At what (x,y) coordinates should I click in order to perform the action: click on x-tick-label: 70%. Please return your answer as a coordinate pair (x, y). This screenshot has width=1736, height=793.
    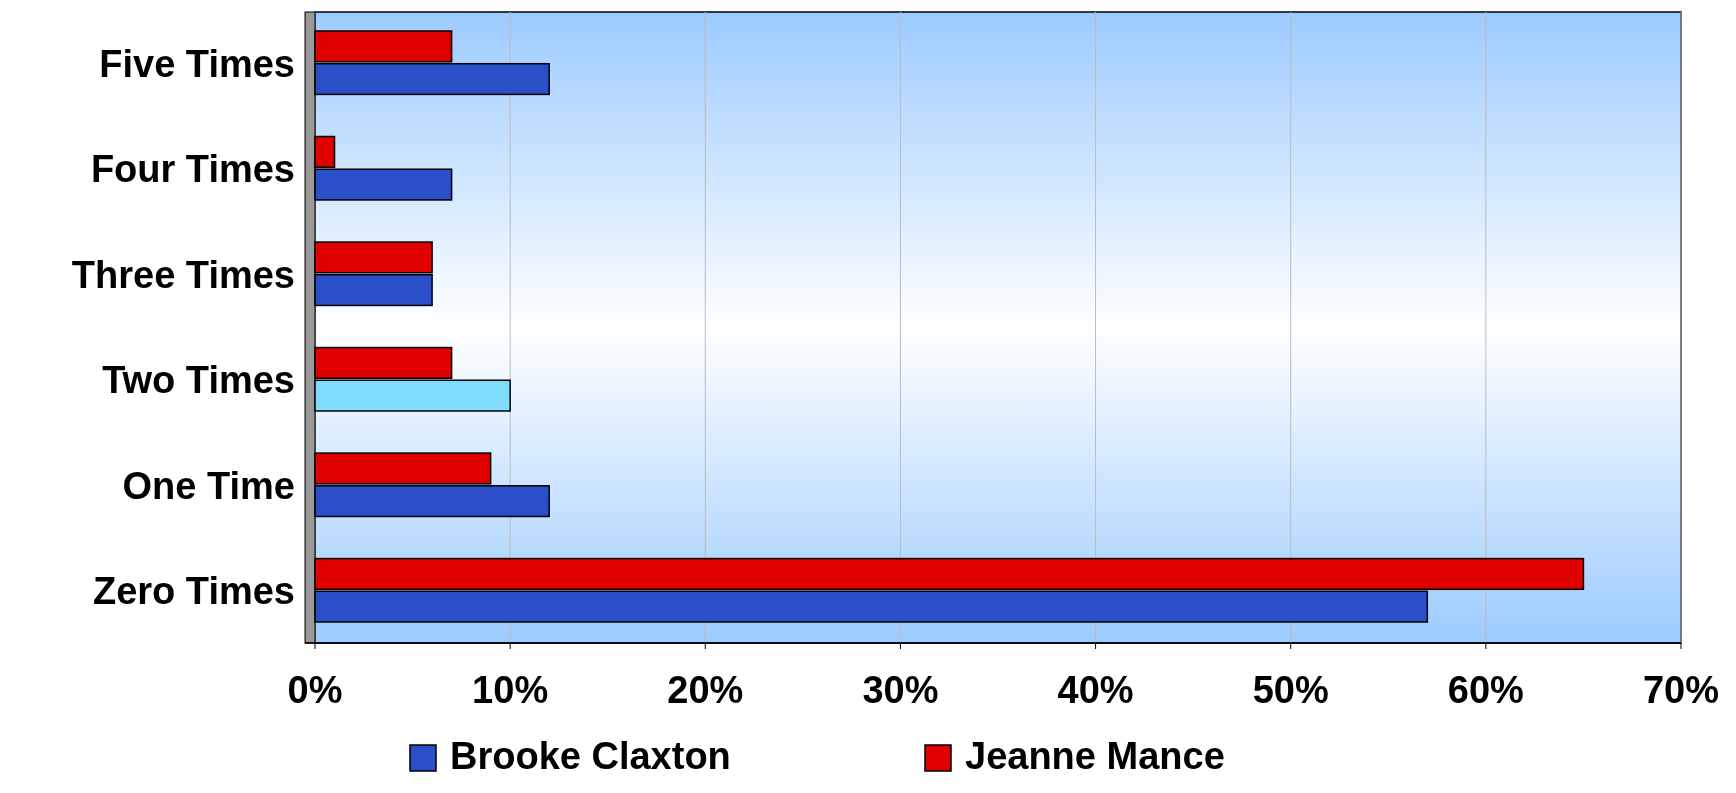
    Looking at the image, I should click on (1681, 690).